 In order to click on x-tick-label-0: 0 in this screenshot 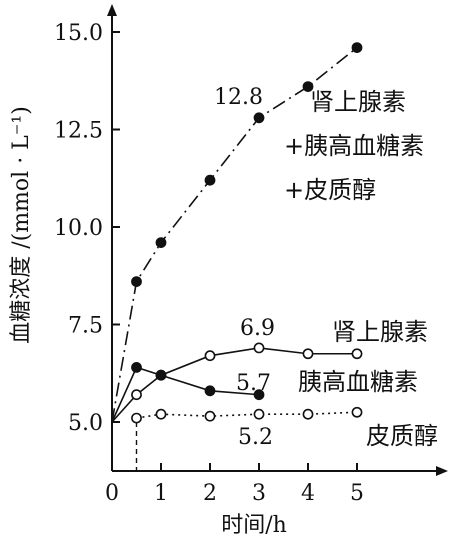, I will do `click(112, 493)`.